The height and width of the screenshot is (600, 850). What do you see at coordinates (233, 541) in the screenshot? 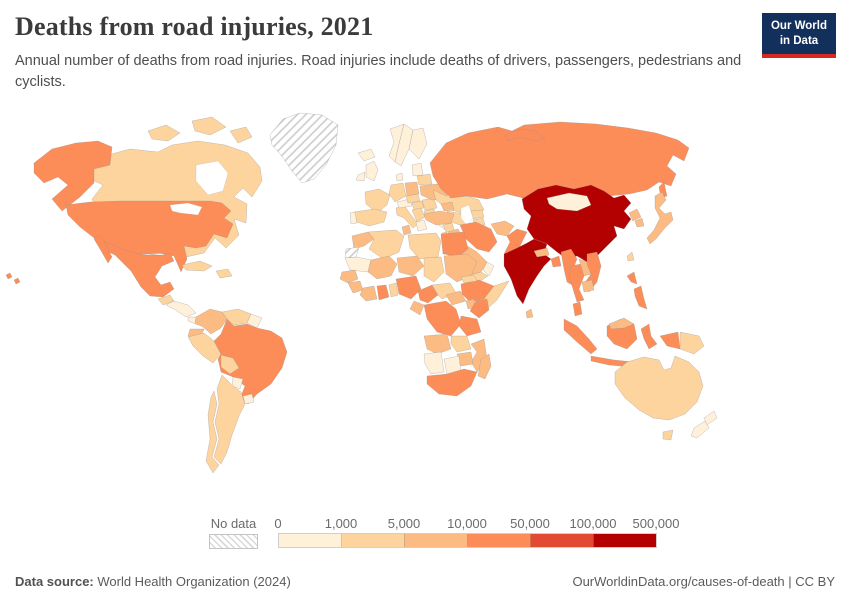
I see `legend-no-data-swatch` at bounding box center [233, 541].